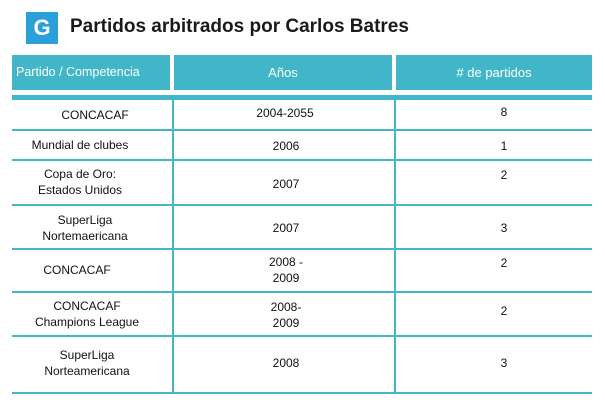 The height and width of the screenshot is (400, 605). I want to click on table-row-matches: 8, so click(504, 112).